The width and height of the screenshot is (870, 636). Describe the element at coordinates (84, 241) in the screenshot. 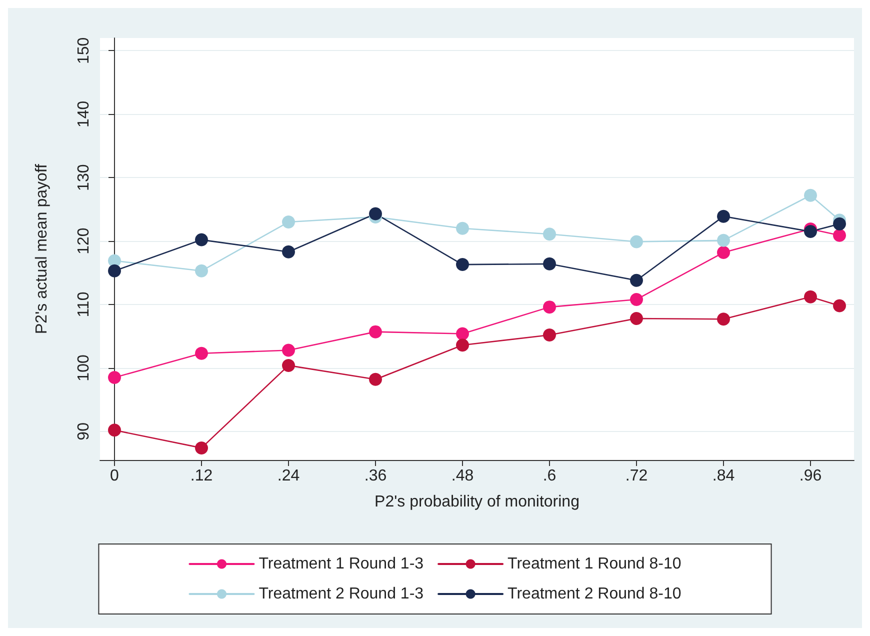

I see `y-tick-label: 120` at that location.